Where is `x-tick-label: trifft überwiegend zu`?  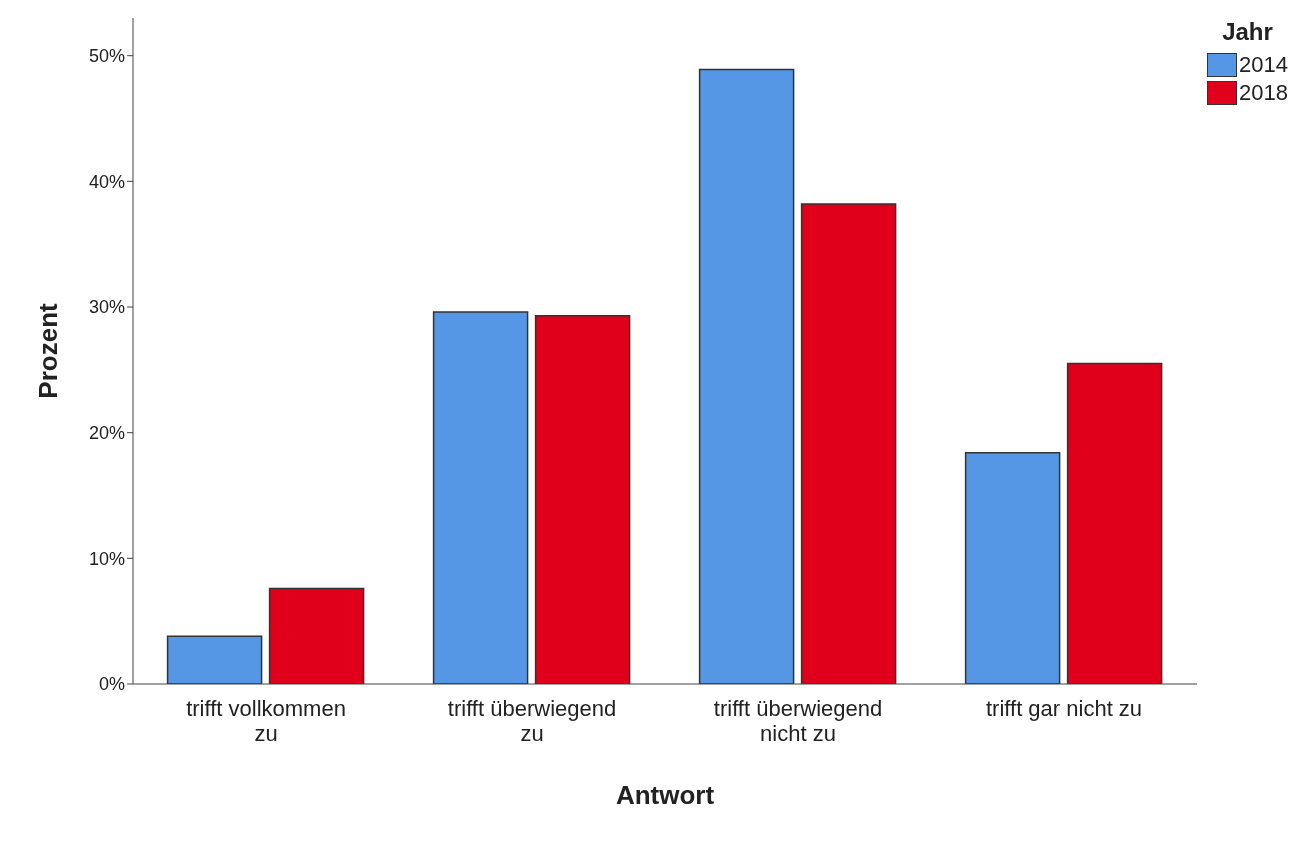 x-tick-label: trifft überwiegend zu is located at coordinates (532, 721).